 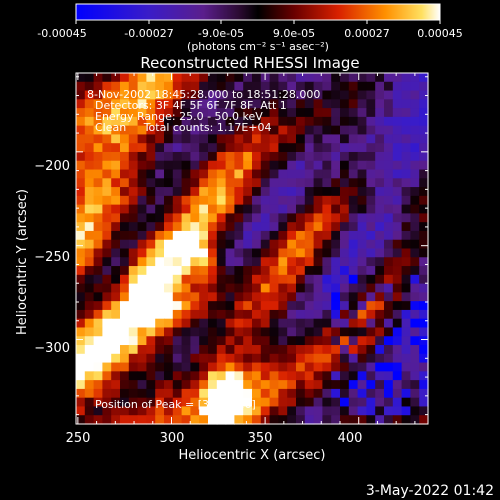 I want to click on annotation-clean-counts: Clean Total counts: 1.17E+04, so click(x=183, y=127).